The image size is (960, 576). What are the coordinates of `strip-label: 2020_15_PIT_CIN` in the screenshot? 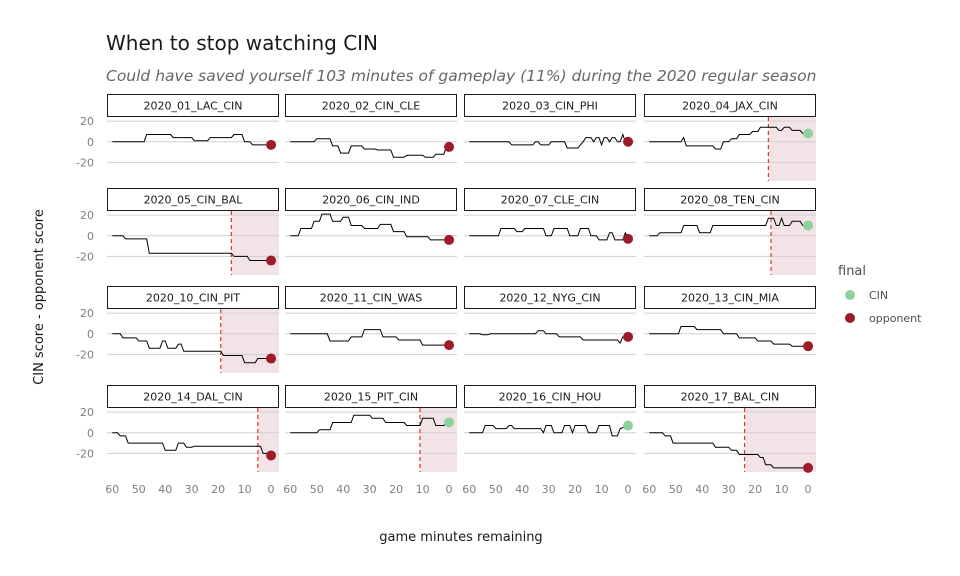 It's located at (371, 397).